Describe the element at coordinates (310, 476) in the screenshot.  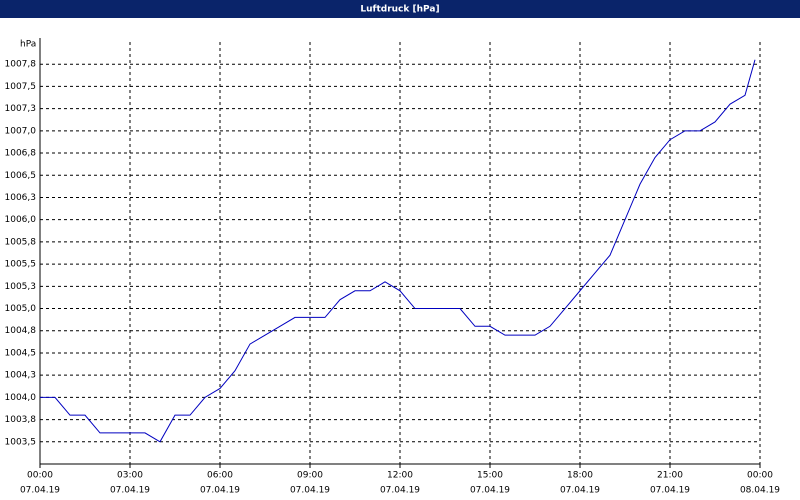
I see `x-tick-time: 09:00` at that location.